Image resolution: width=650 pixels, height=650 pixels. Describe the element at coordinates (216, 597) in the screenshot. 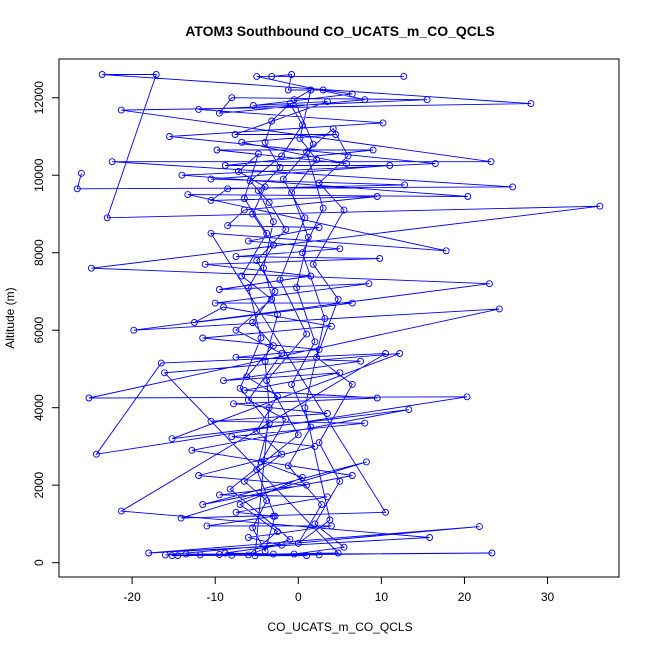

I see `x-tick-label: -10` at that location.